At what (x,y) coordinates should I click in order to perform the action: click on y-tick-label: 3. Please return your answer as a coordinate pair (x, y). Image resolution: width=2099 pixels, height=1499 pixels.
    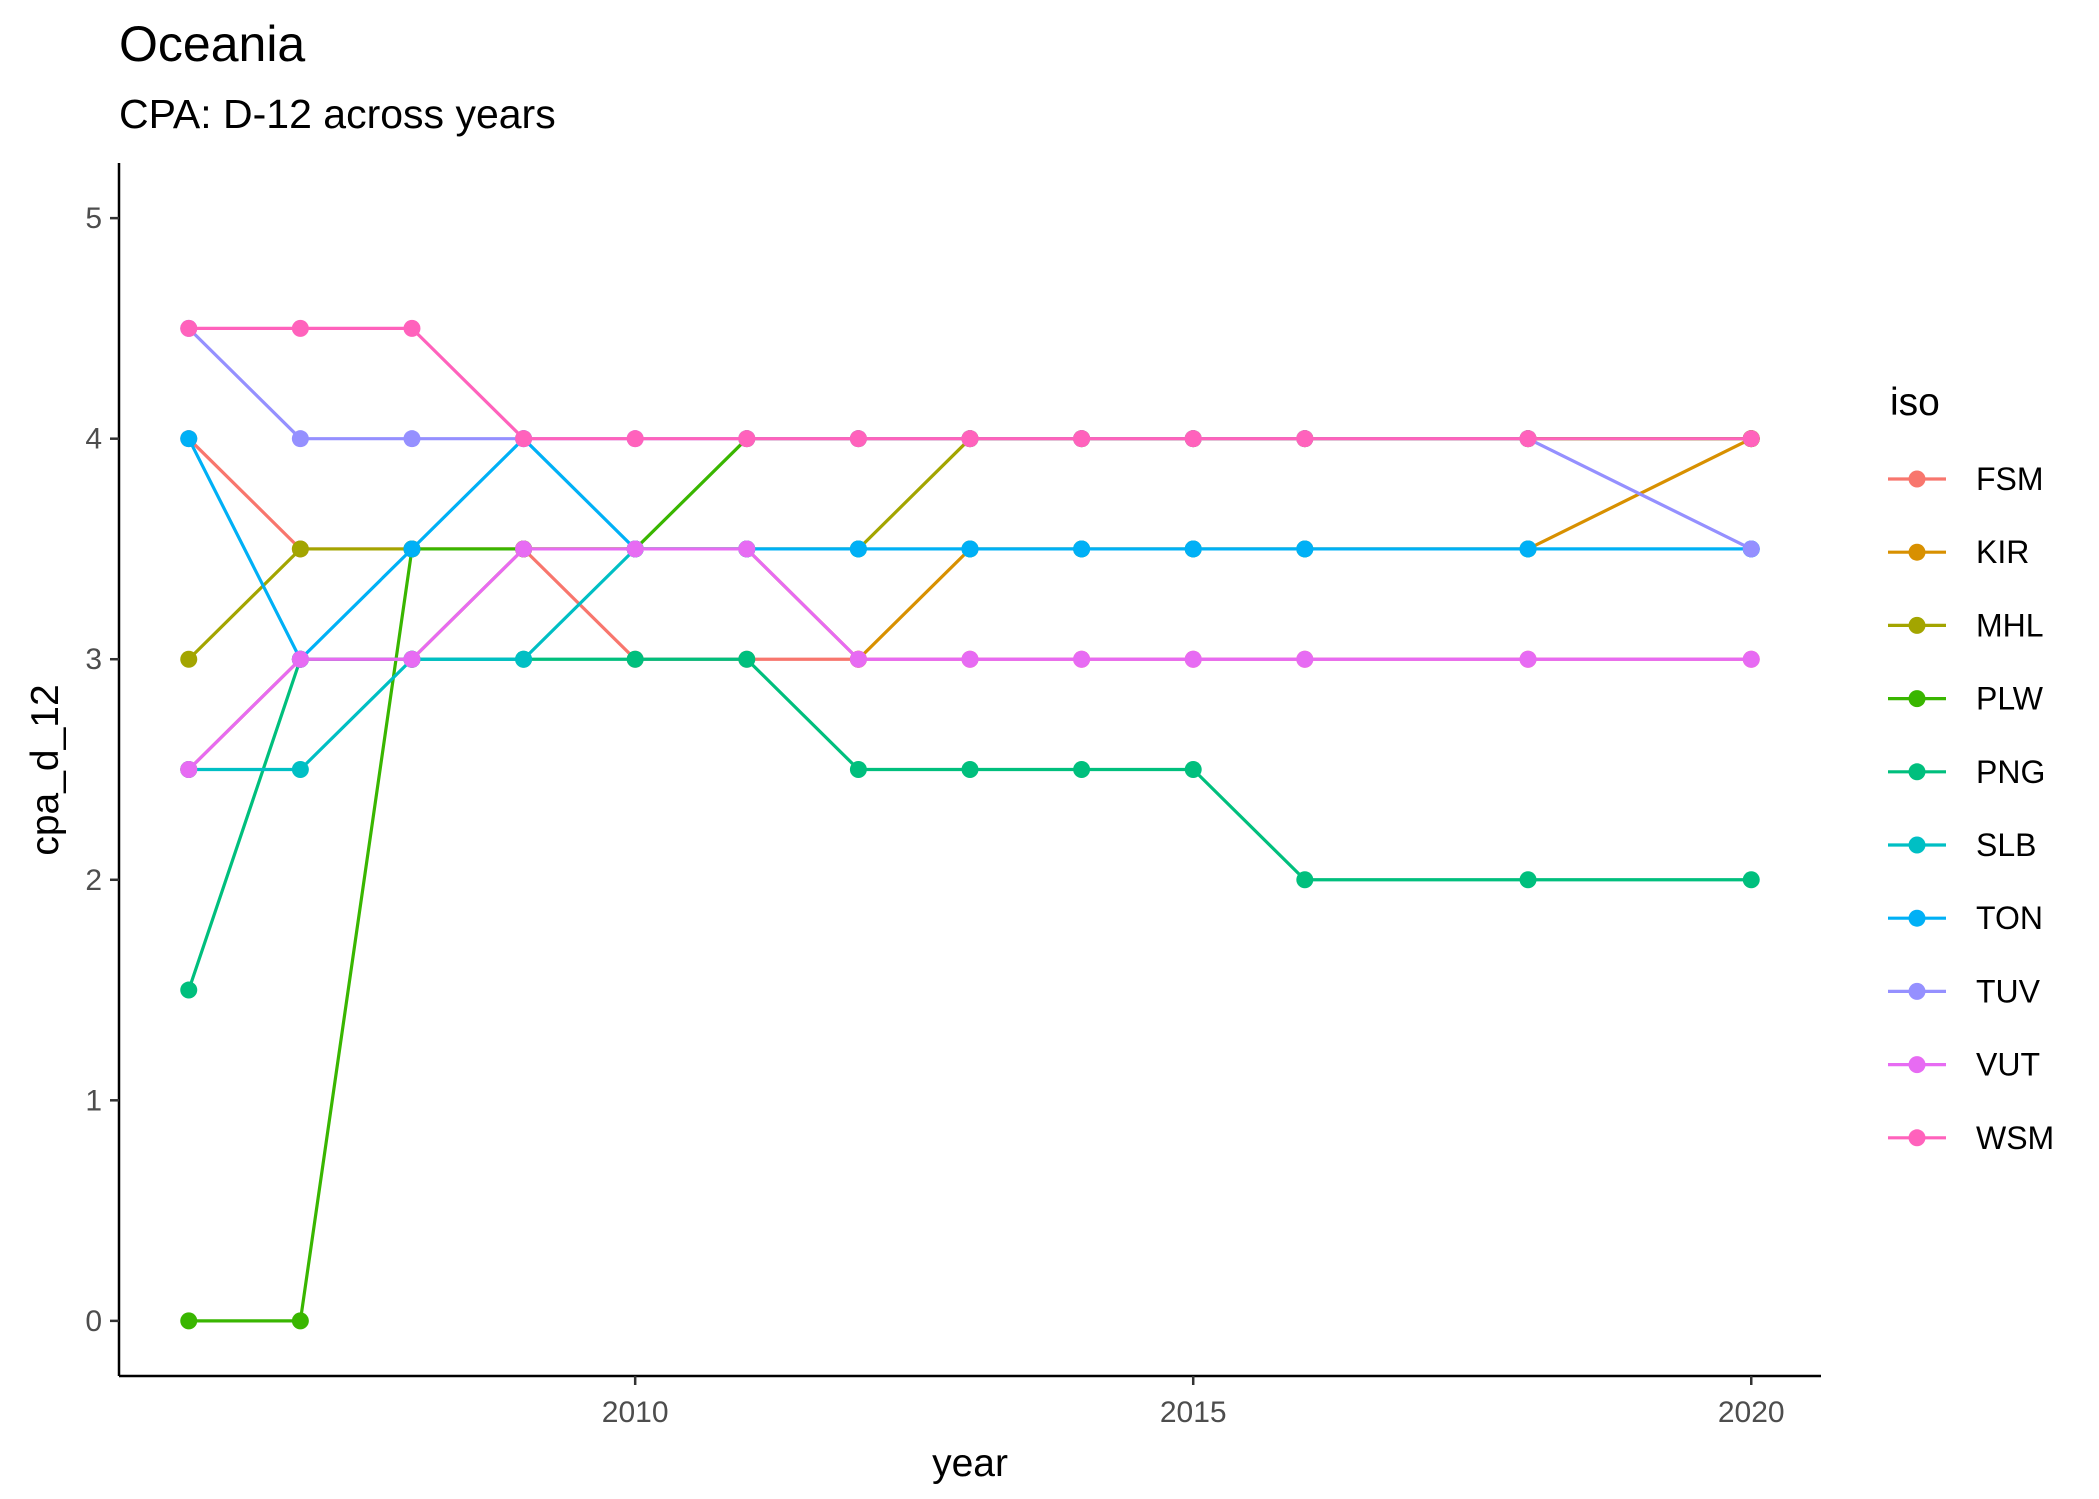
    Looking at the image, I should click on (93, 659).